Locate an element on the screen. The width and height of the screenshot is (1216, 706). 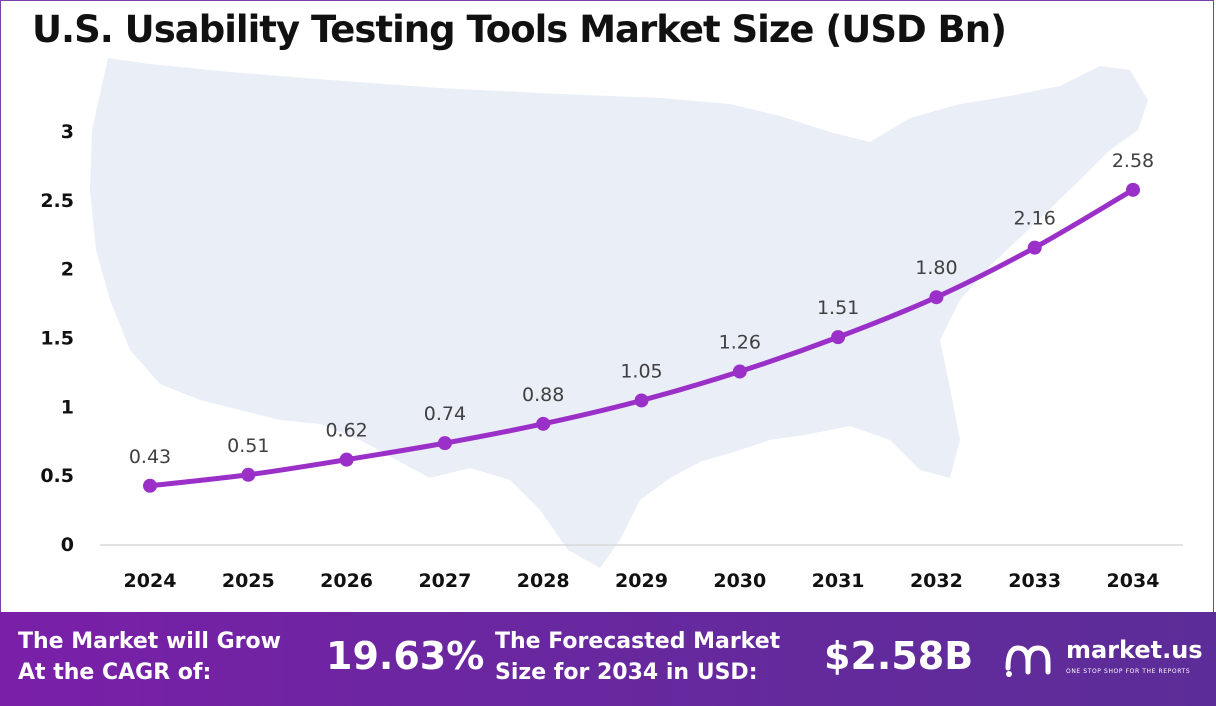
data-label: 1.51 is located at coordinates (838, 308).